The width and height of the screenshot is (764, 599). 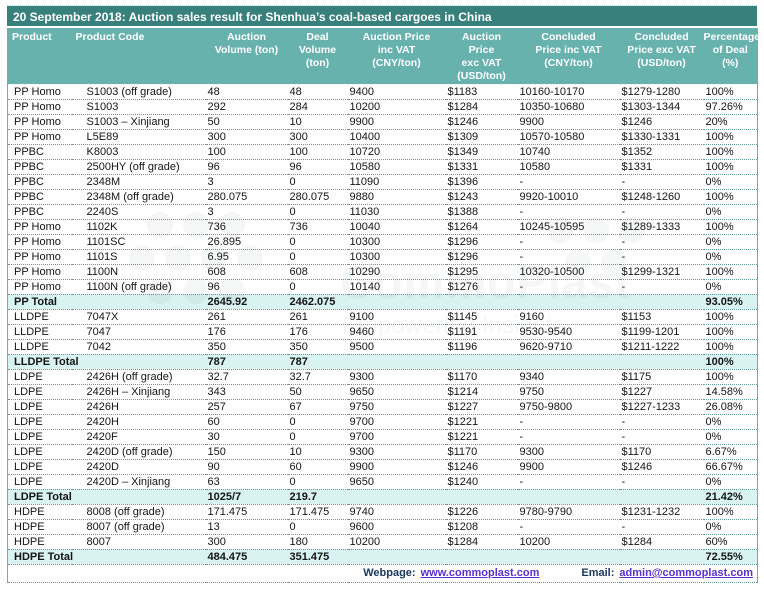 I want to click on table-row: LDPE 2420F 30 0 9700 $1221- -0%, so click(x=382, y=437).